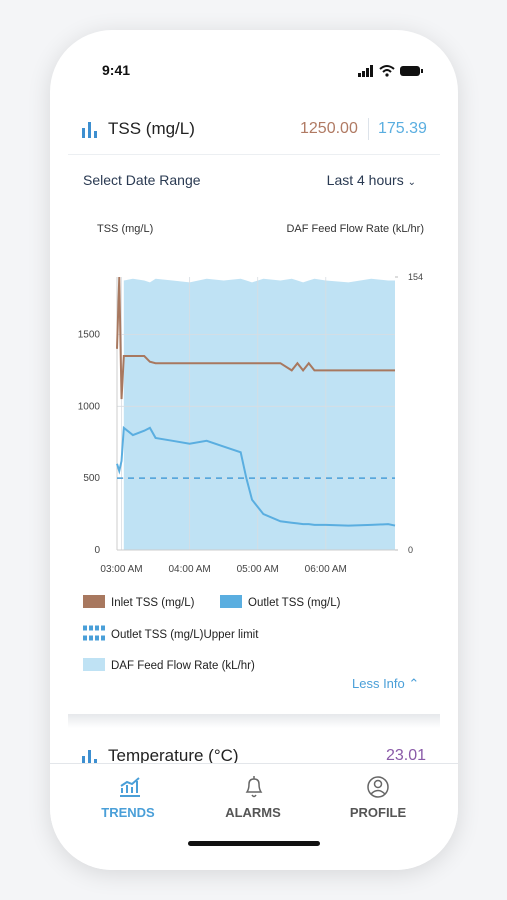 The width and height of the screenshot is (507, 900). I want to click on date-range-label: Select Date Range, so click(142, 180).